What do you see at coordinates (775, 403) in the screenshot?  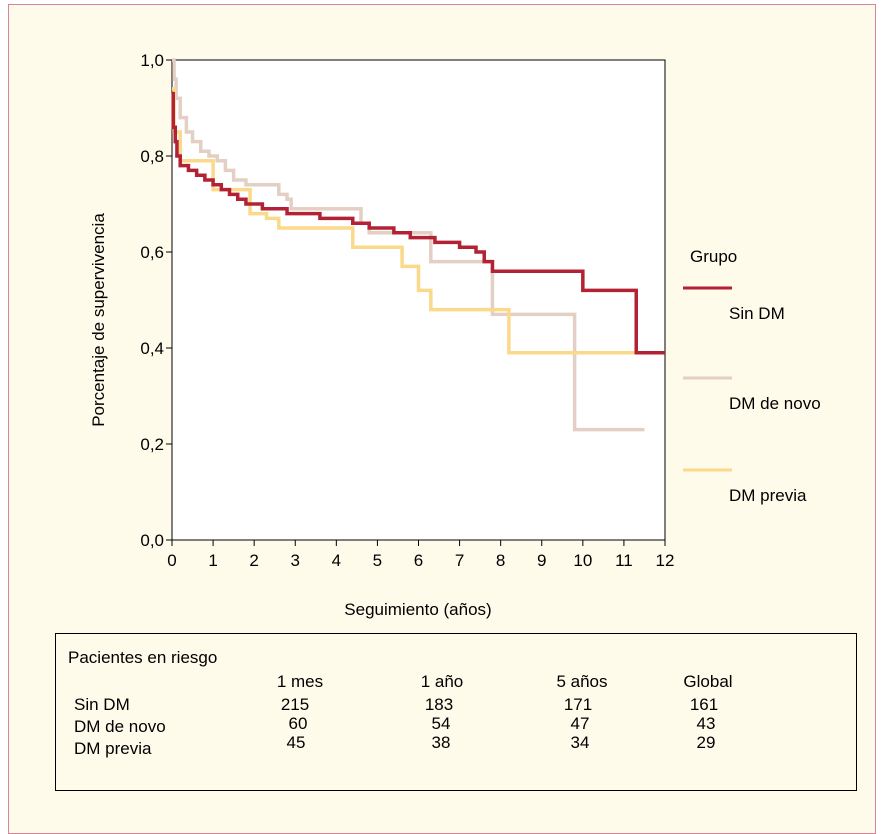 I see `legend-label: DM de novo` at bounding box center [775, 403].